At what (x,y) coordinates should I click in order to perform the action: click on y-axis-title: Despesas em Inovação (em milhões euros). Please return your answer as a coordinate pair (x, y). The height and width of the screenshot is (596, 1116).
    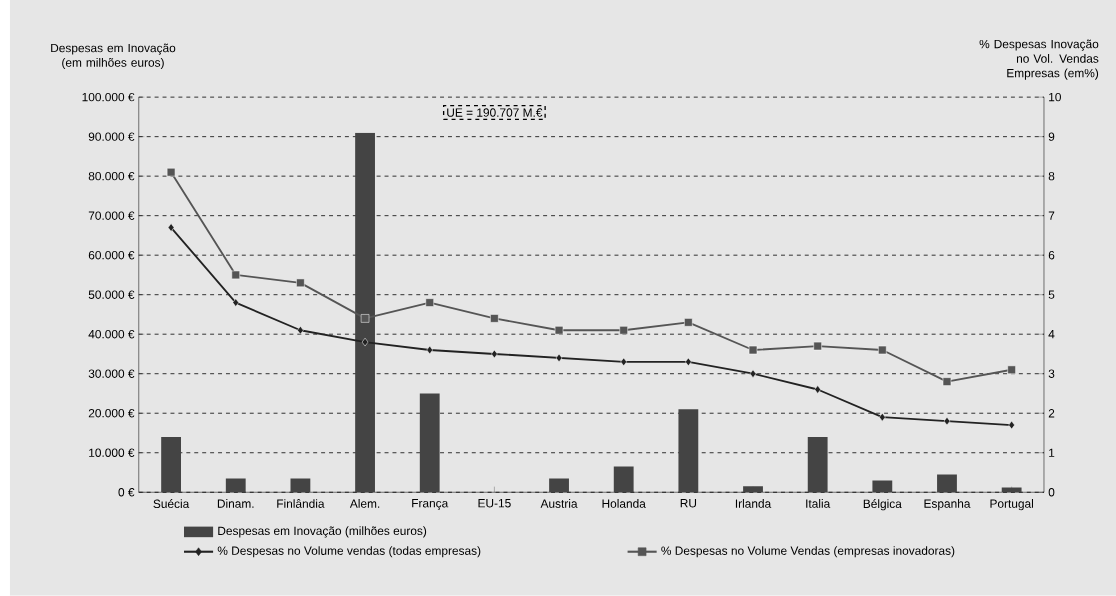
    Looking at the image, I should click on (113, 56).